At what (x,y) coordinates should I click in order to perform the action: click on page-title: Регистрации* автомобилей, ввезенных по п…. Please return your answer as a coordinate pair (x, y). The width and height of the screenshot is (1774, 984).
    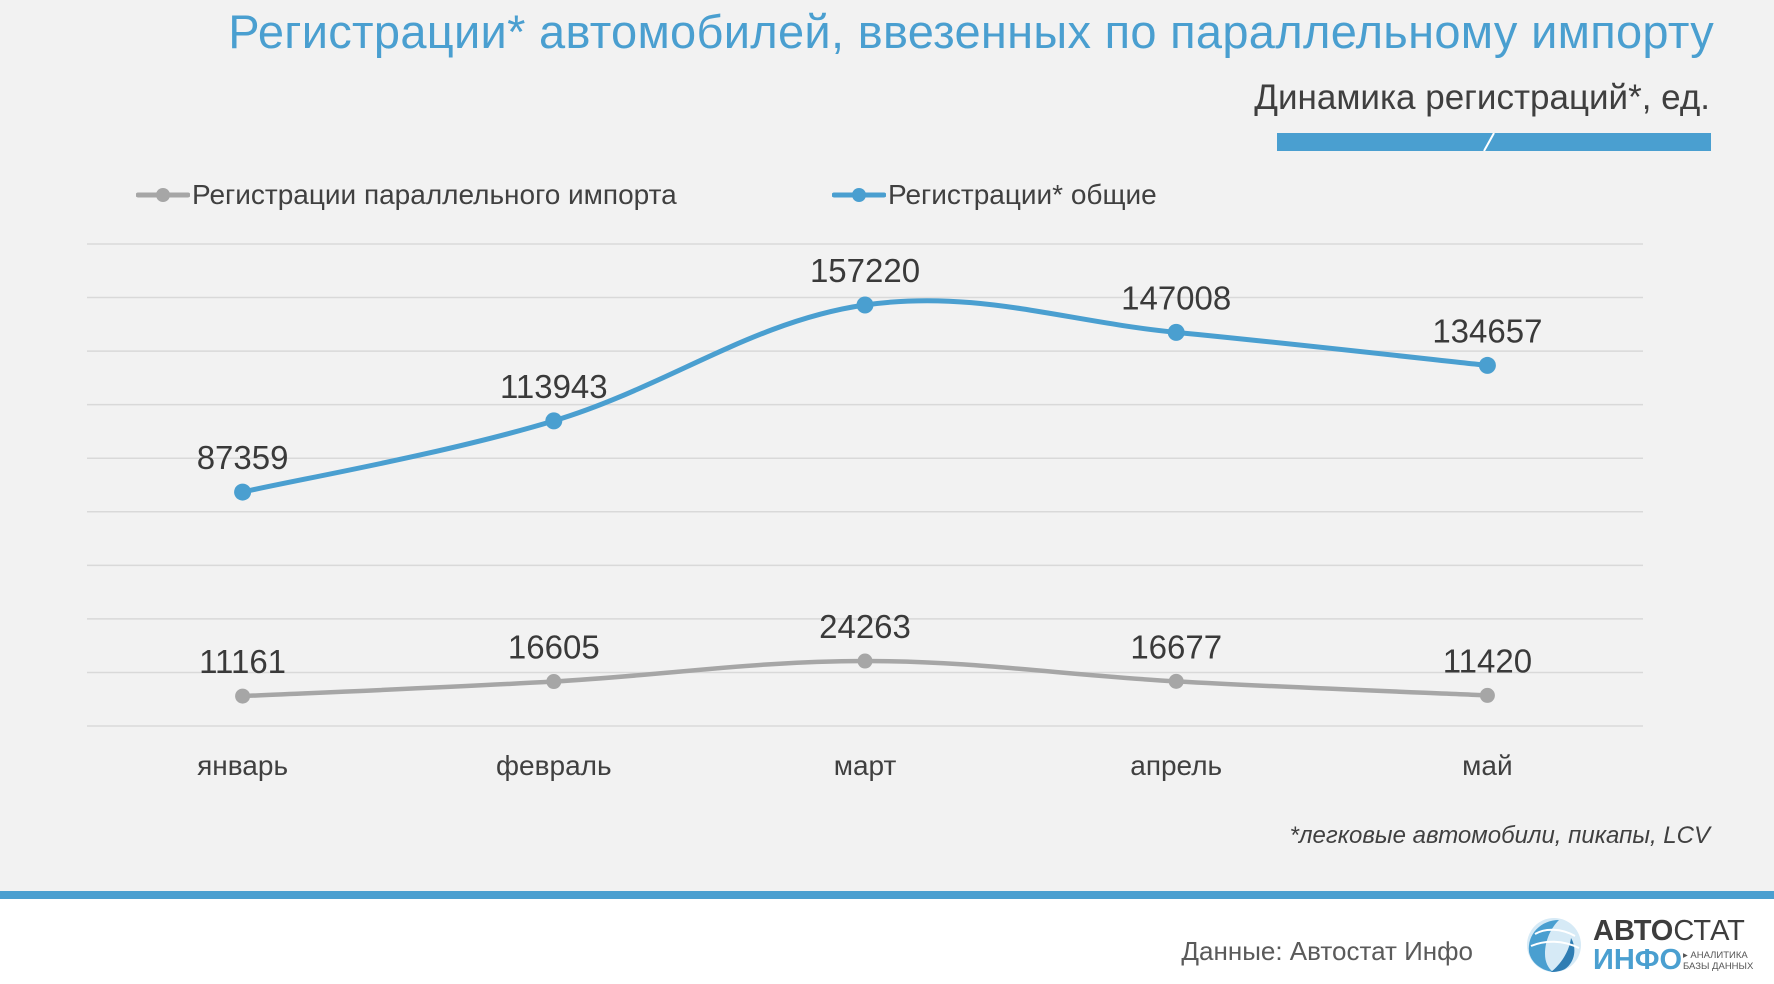
    Looking at the image, I should click on (971, 31).